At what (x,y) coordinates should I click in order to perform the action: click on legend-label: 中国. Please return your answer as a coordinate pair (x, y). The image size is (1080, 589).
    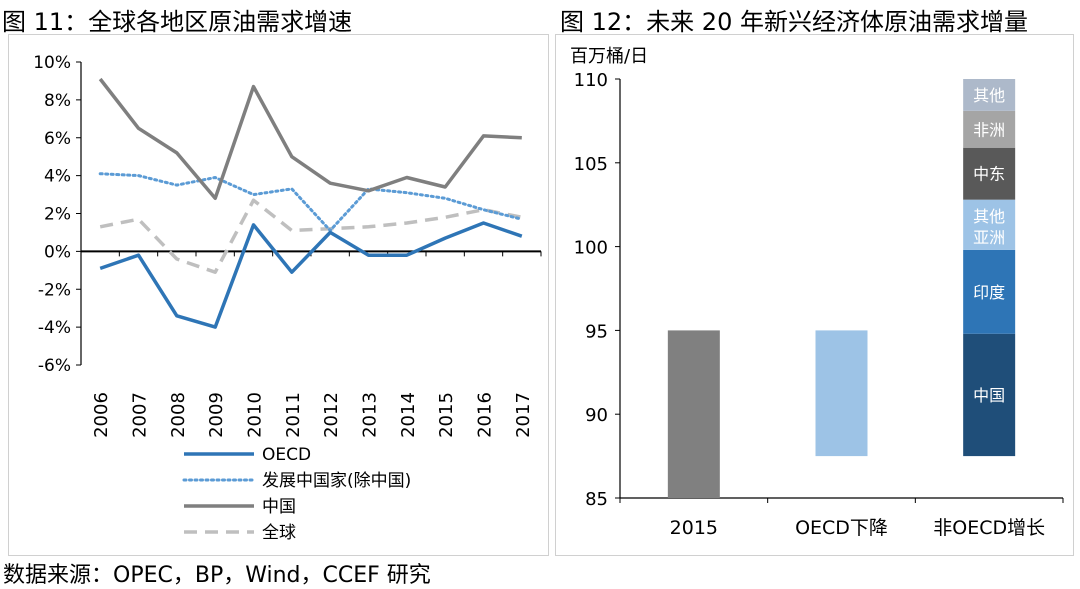
    Looking at the image, I should click on (279, 507).